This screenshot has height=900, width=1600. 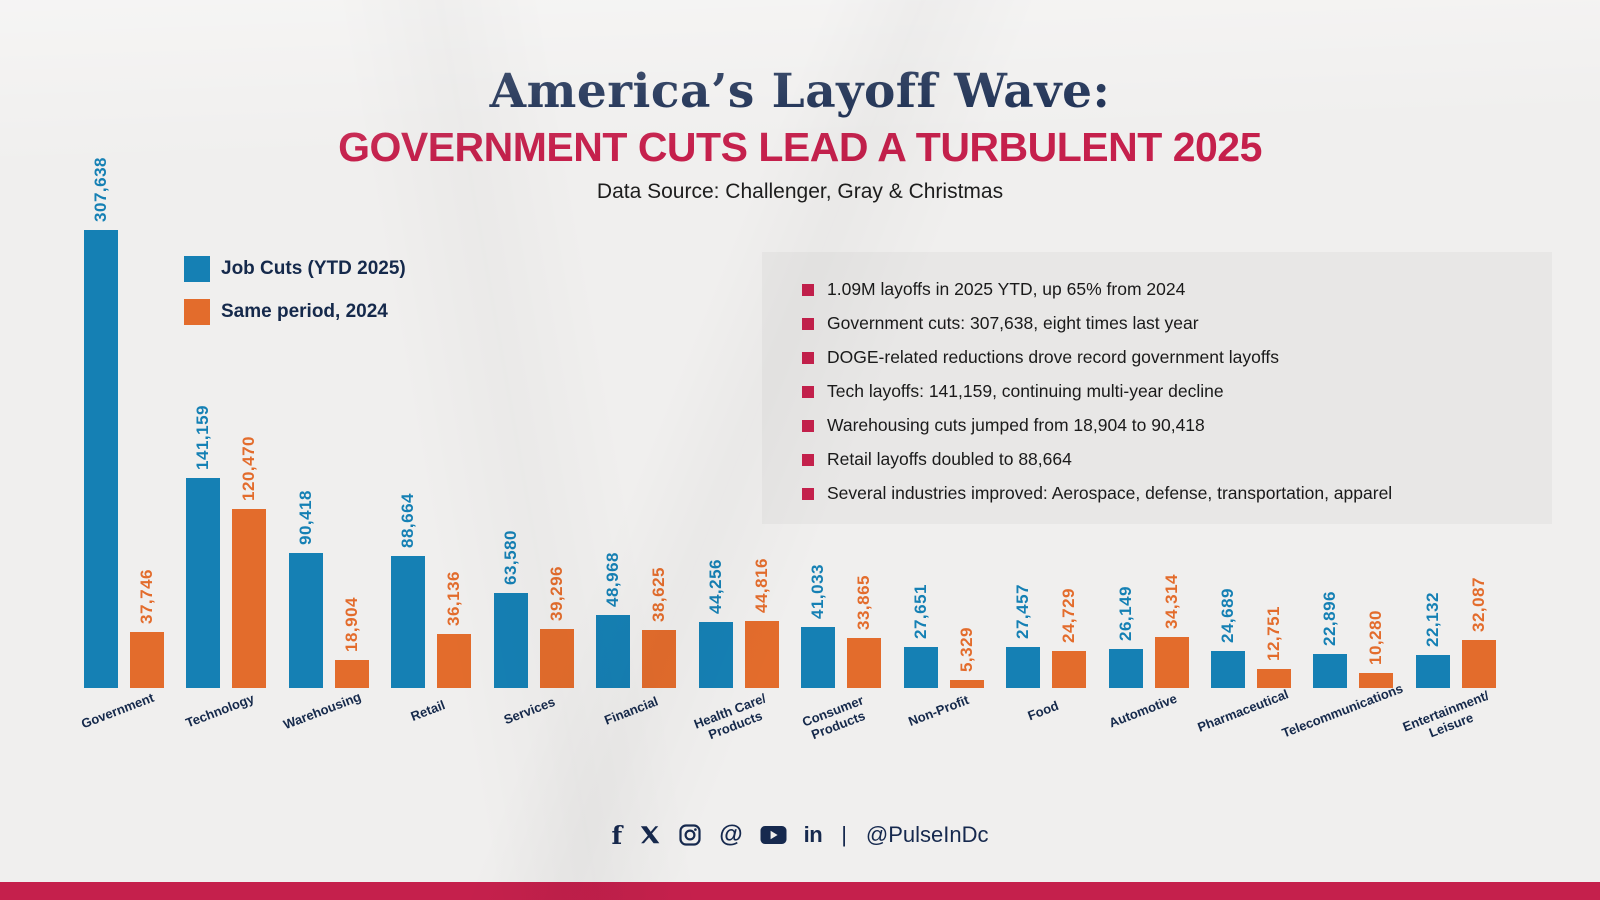 What do you see at coordinates (1243, 710) in the screenshot?
I see `category-label: Pharmaceutical` at bounding box center [1243, 710].